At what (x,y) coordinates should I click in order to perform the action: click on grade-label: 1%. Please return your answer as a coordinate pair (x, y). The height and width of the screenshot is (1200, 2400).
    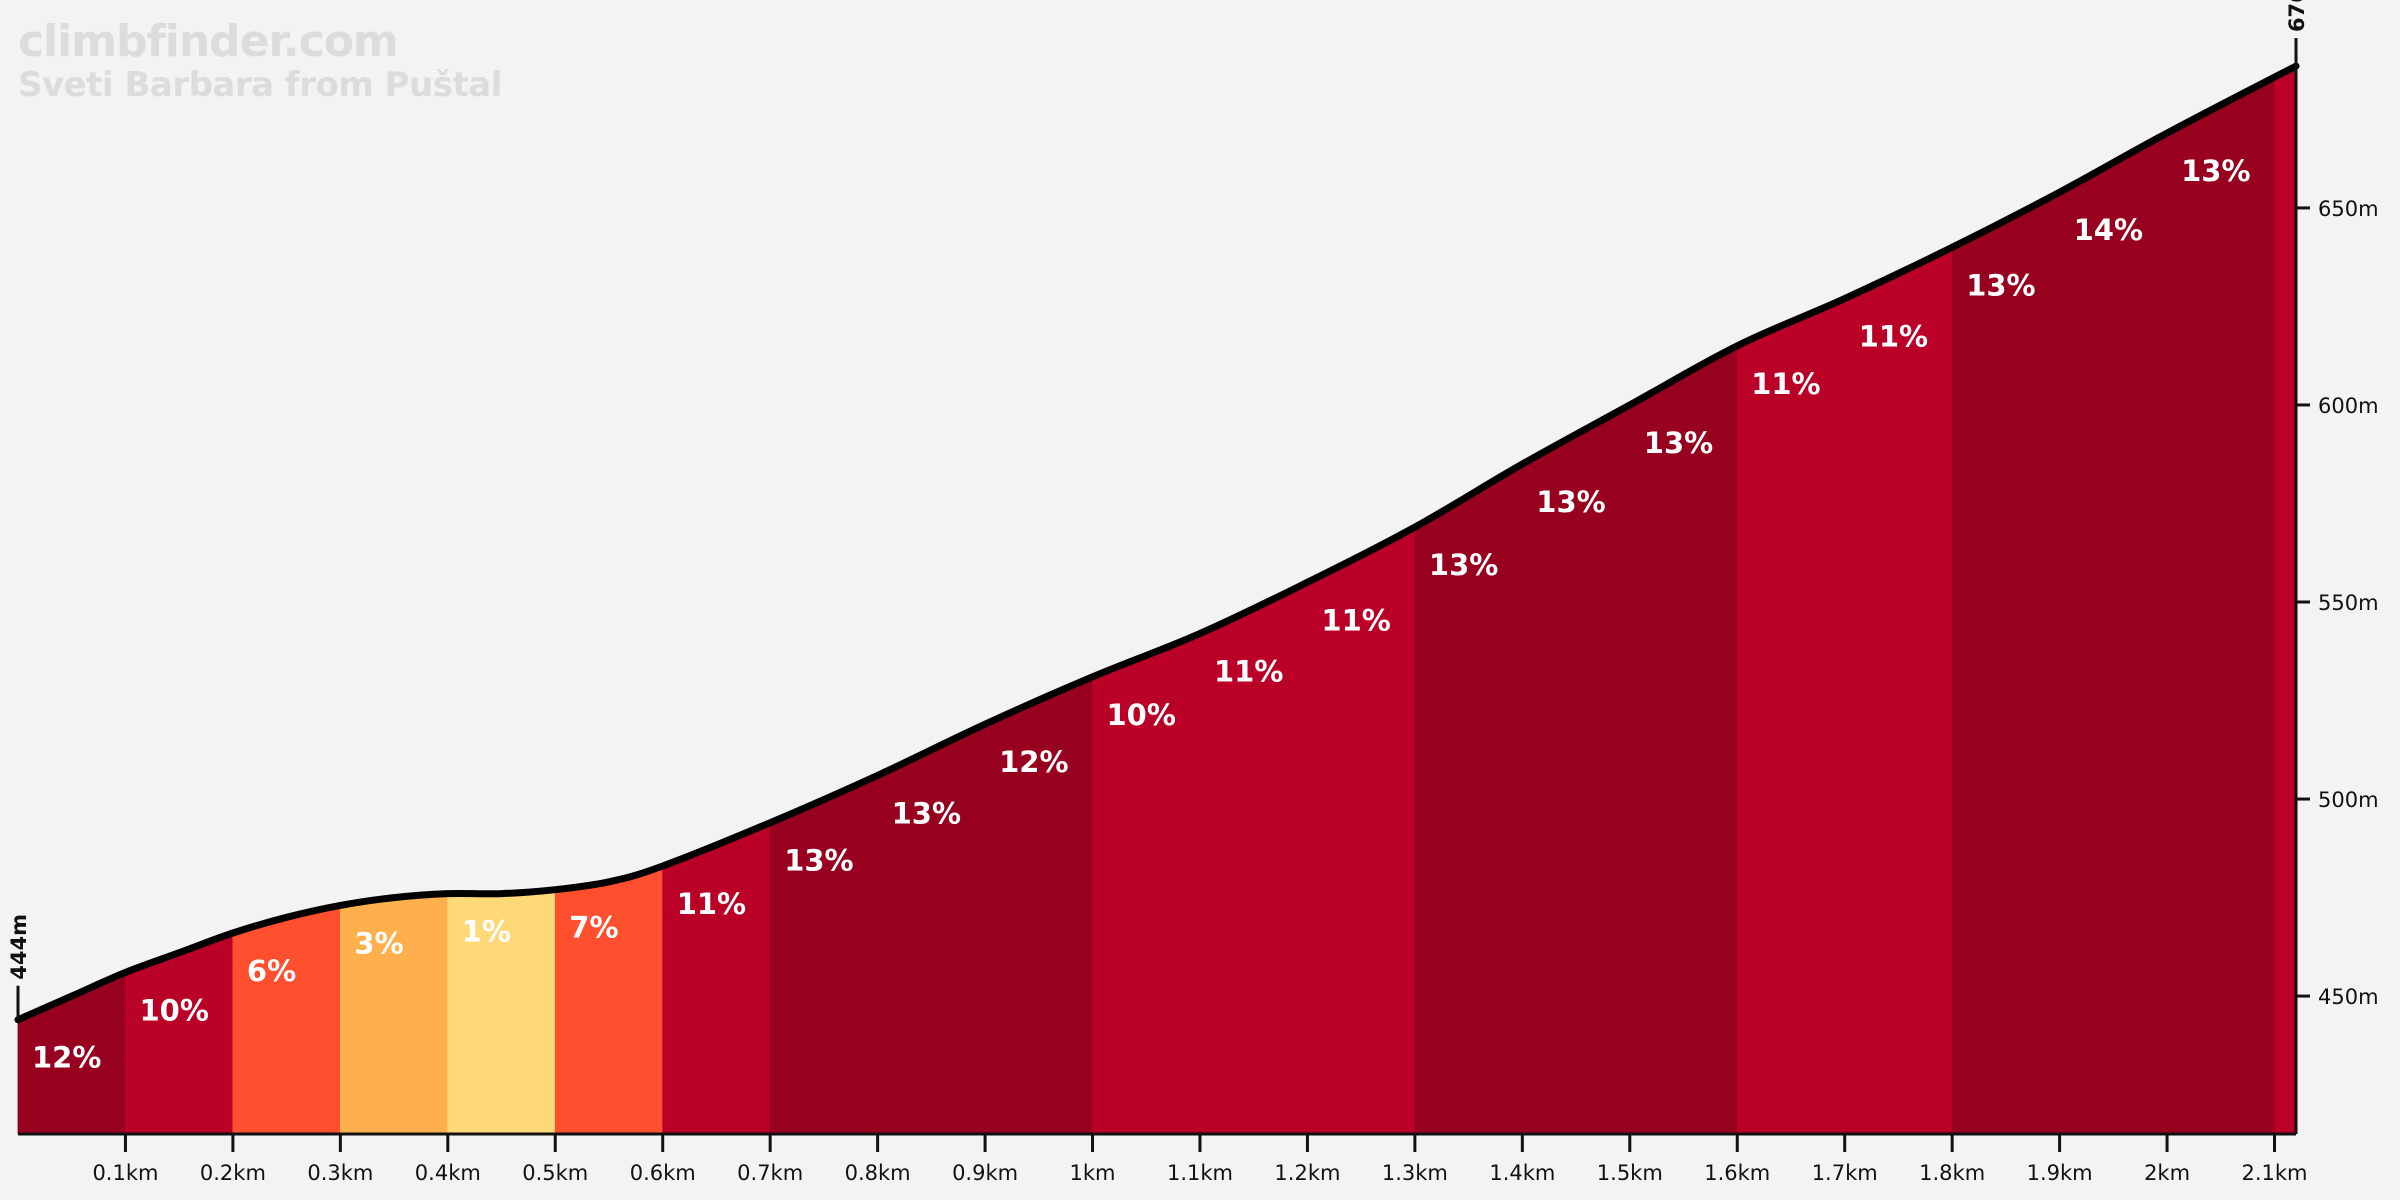
    Looking at the image, I should click on (486, 932).